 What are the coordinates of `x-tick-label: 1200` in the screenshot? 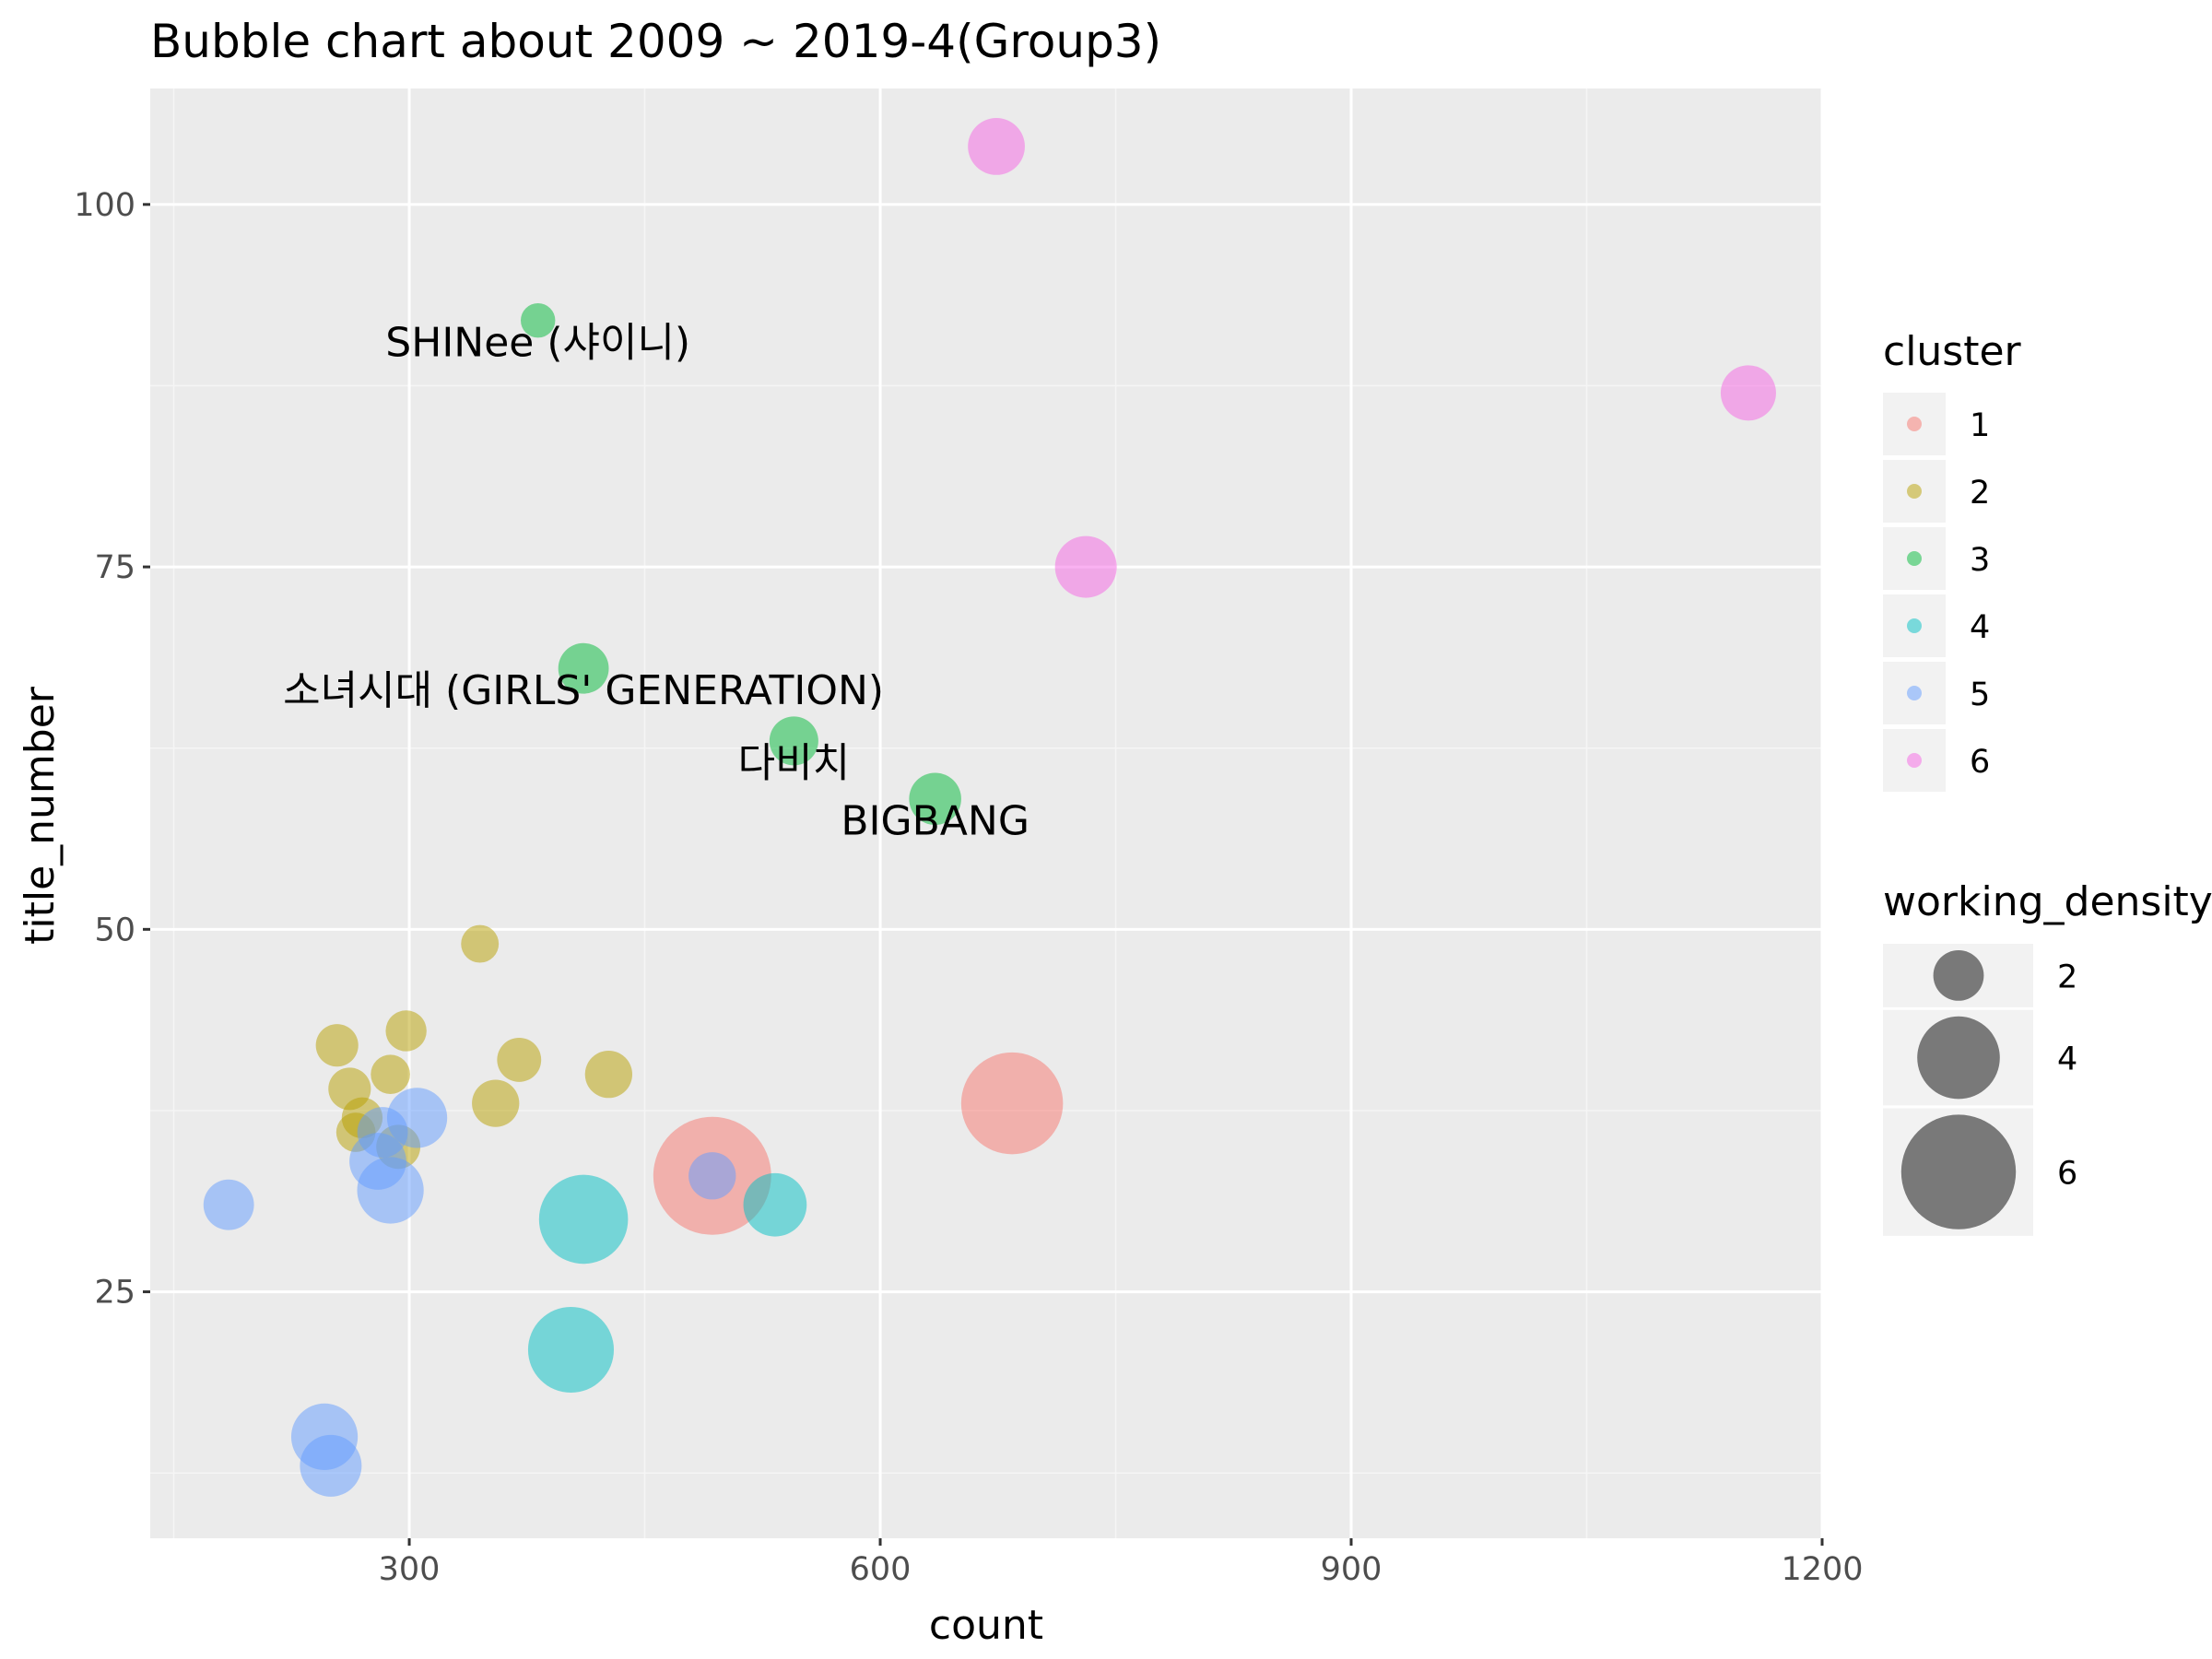 It's located at (1822, 1569).